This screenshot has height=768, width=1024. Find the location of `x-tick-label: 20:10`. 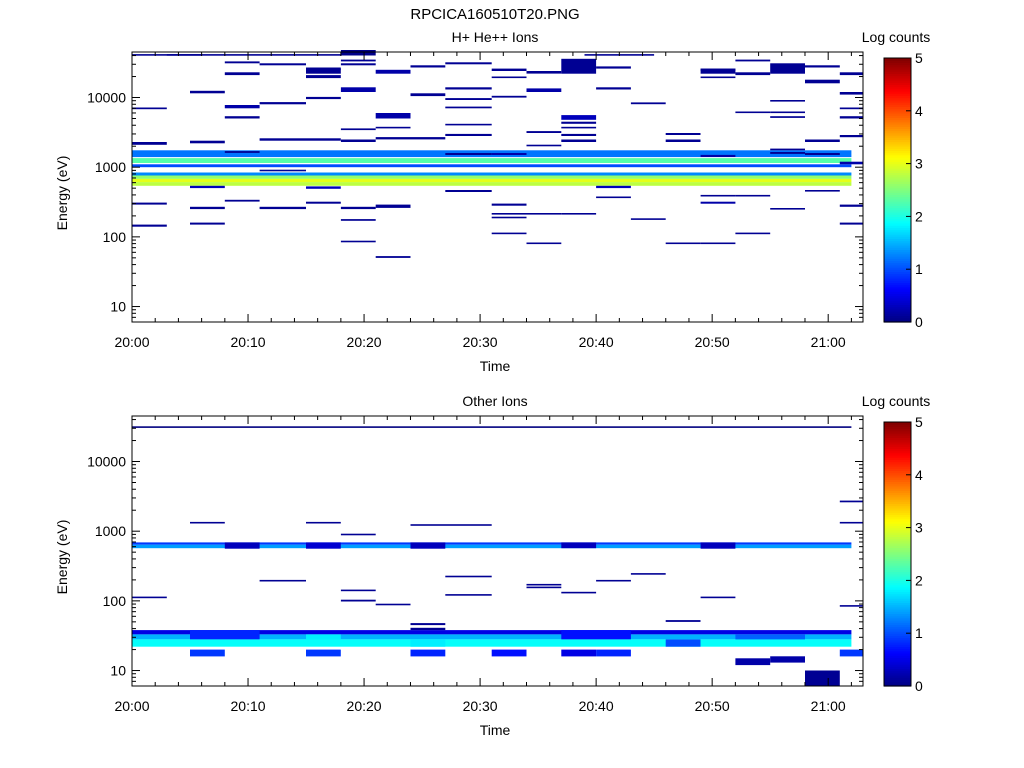

x-tick-label: 20:10 is located at coordinates (248, 706).